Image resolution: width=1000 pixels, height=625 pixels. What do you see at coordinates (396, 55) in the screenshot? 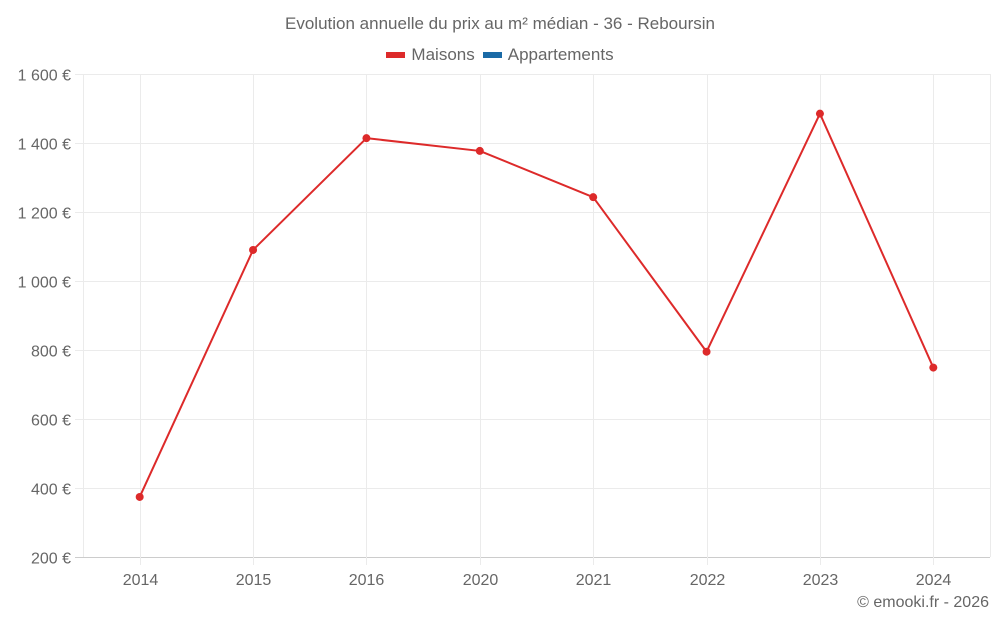
I see `legend-swatch-maisons` at bounding box center [396, 55].